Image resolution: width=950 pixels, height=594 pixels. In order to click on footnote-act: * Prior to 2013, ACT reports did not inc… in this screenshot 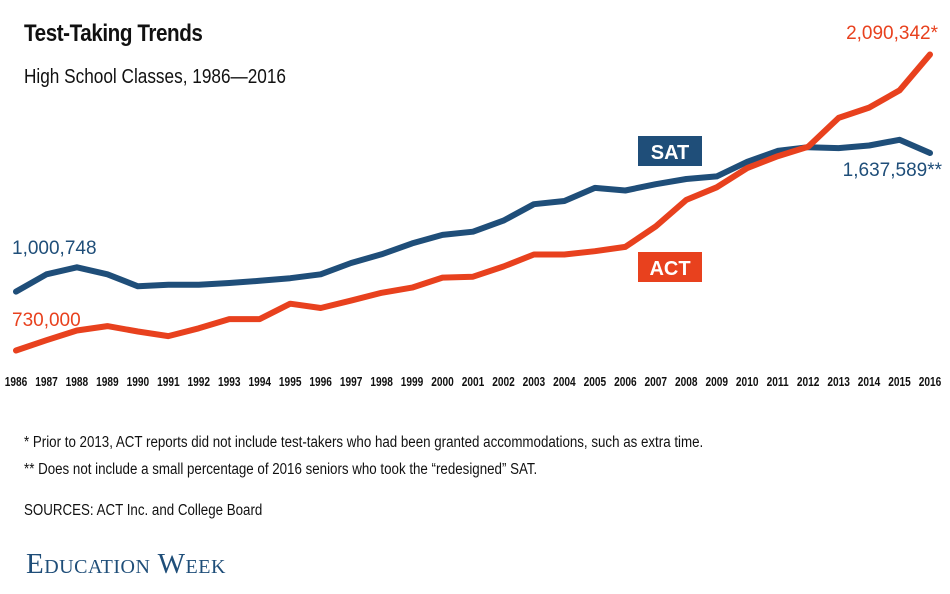, I will do `click(364, 442)`.